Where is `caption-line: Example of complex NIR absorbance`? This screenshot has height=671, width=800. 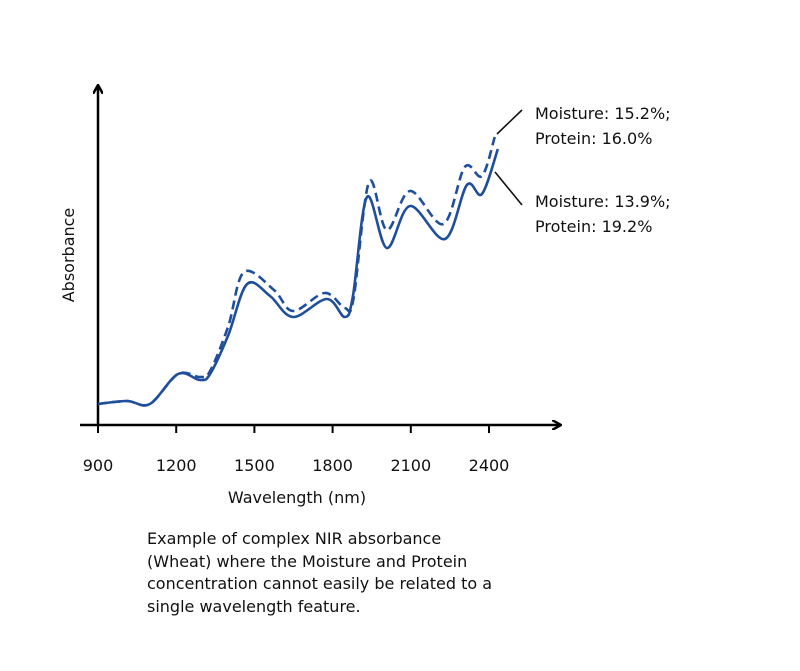 caption-line: Example of complex NIR absorbance is located at coordinates (294, 538).